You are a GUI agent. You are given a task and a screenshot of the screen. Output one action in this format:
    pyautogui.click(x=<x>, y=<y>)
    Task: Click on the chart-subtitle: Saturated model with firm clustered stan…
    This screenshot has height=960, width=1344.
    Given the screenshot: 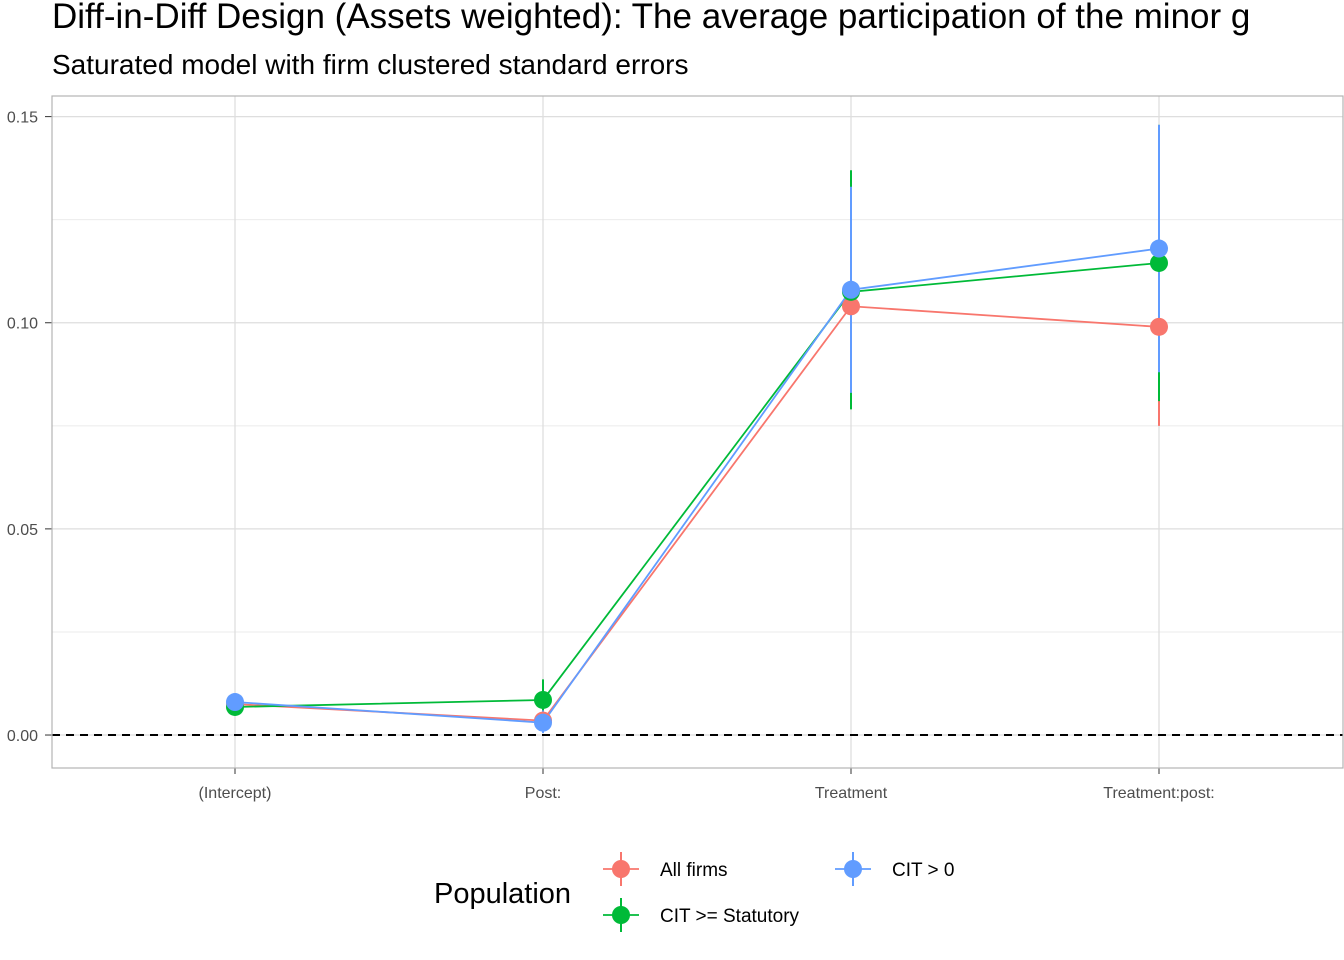 What is the action you would take?
    pyautogui.click(x=370, y=64)
    